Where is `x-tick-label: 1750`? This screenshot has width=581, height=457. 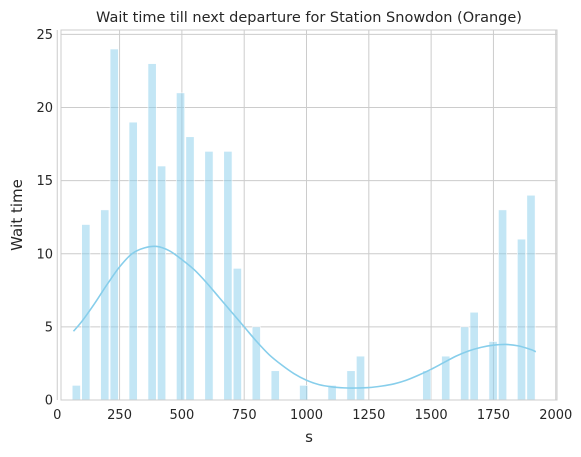
x-tick-label: 1750 is located at coordinates (493, 415).